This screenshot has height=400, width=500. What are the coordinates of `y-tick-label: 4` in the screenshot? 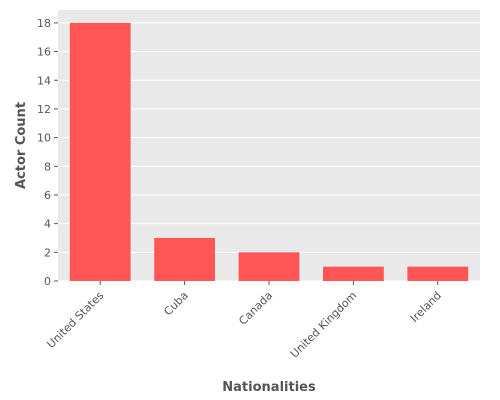 It's located at (47, 224).